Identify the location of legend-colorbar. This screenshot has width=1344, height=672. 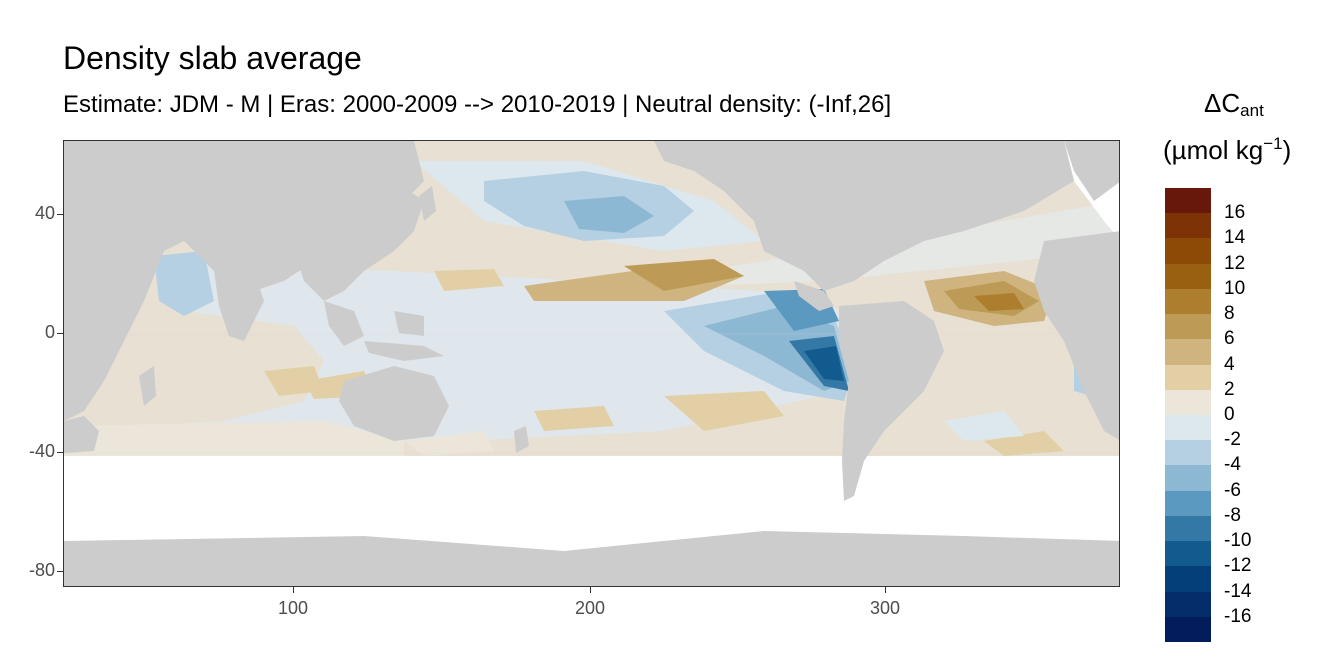
(1188, 415).